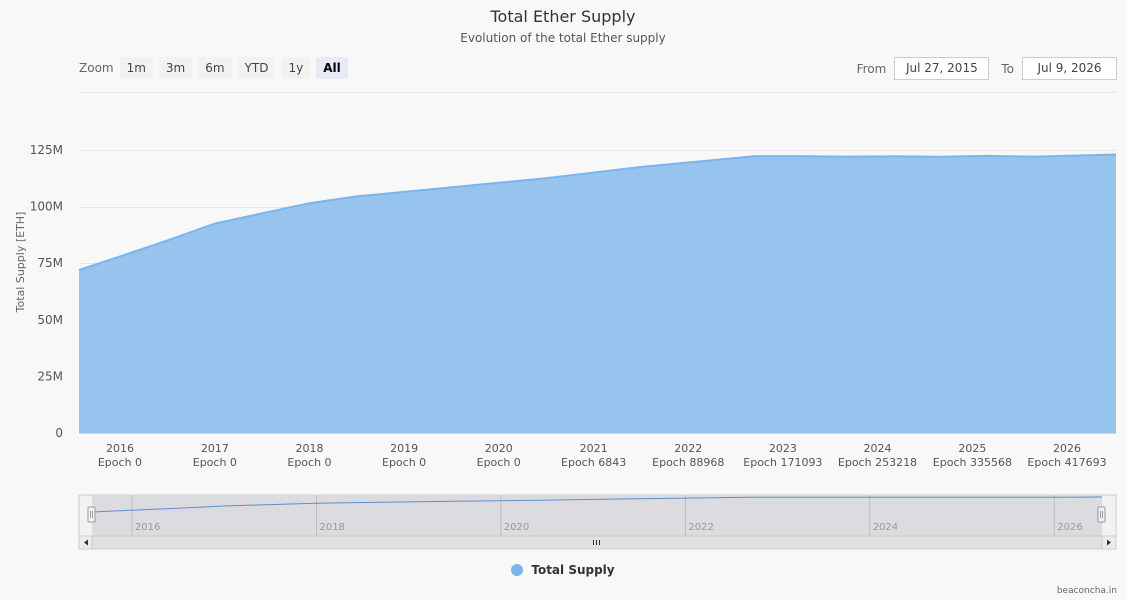 The width and height of the screenshot is (1126, 600). What do you see at coordinates (573, 570) in the screenshot?
I see `legend-label: Total Supply` at bounding box center [573, 570].